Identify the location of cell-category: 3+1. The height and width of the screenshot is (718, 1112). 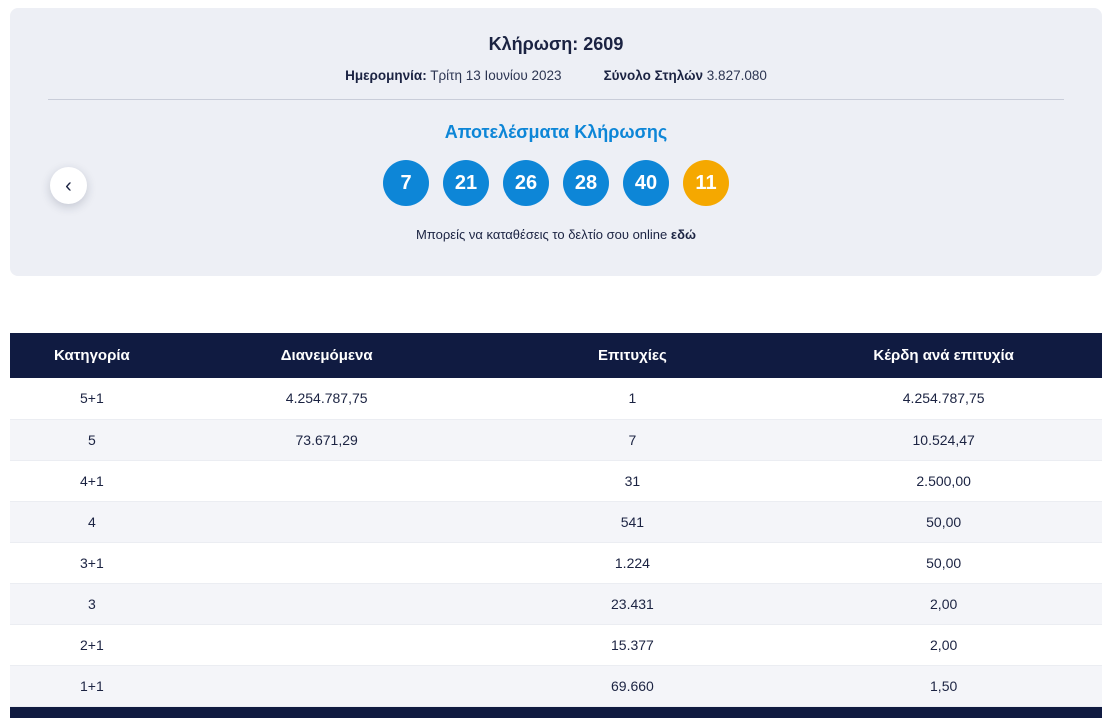
(92, 563).